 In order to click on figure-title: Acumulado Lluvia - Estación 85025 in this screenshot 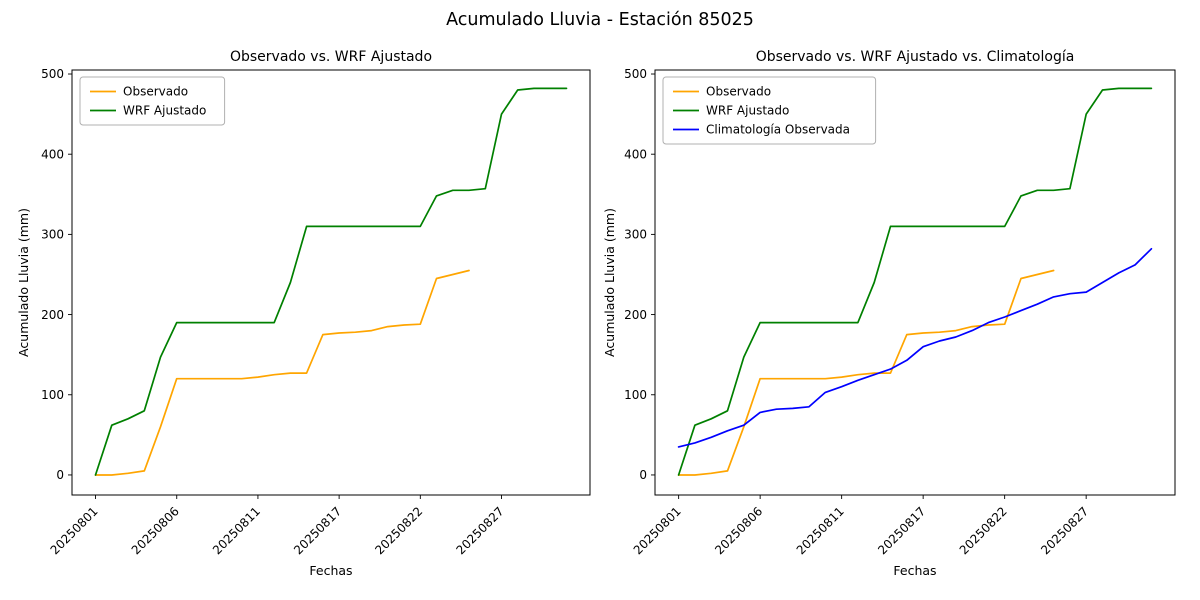, I will do `click(600, 20)`.